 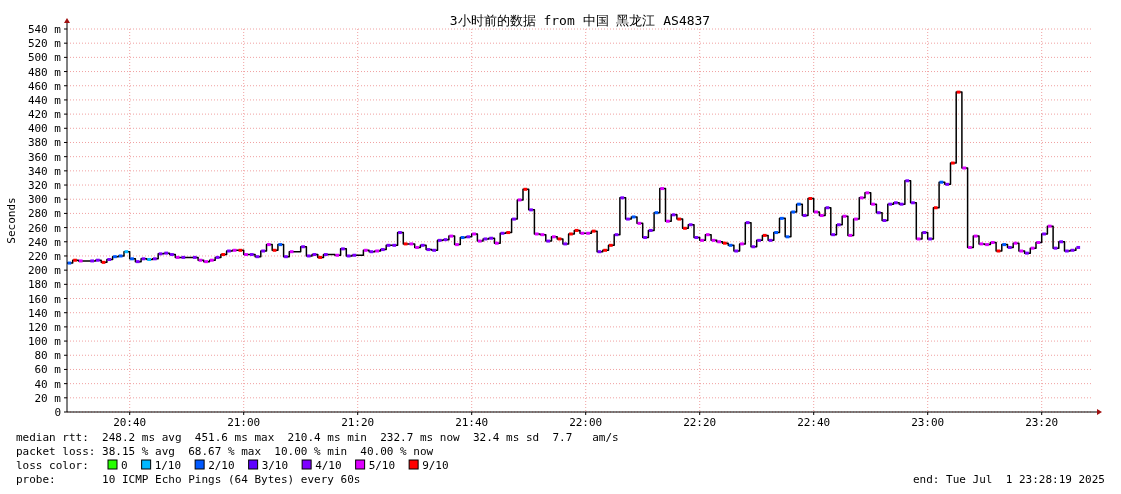 I want to click on y-tick-label: 180 m, so click(x=44, y=285).